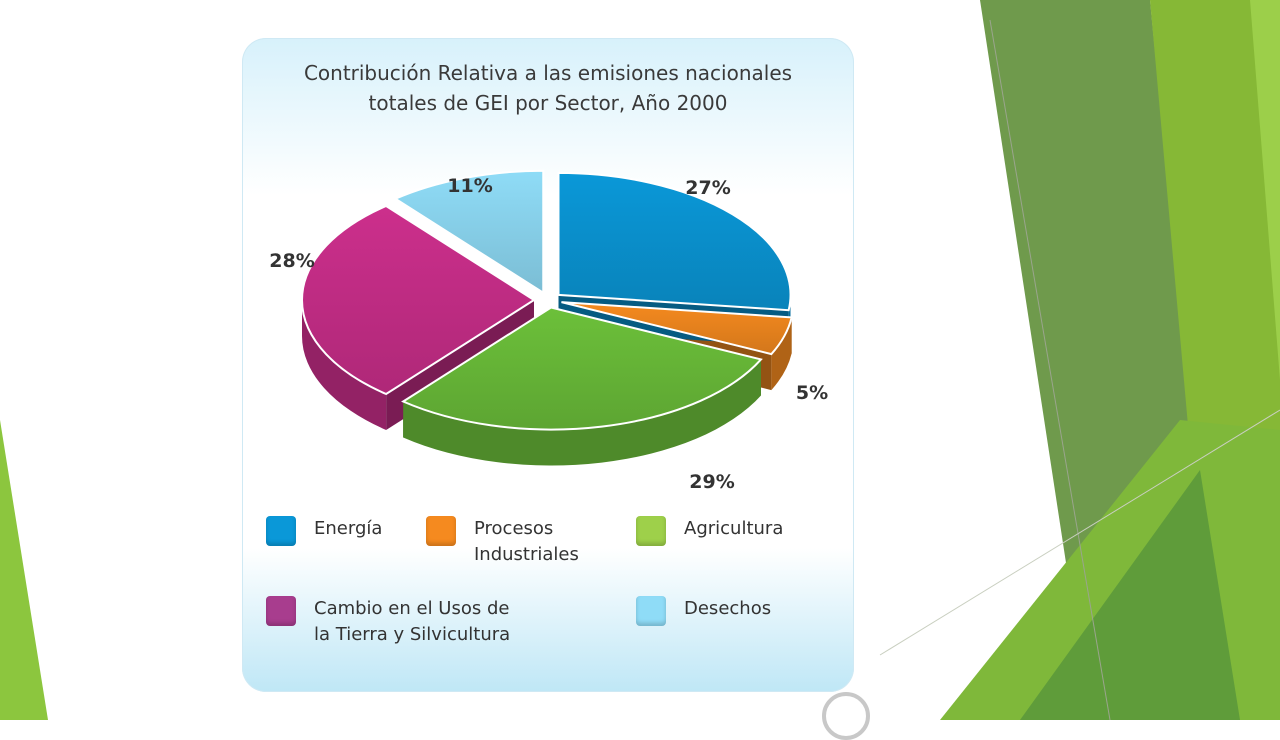 This screenshot has width=1280, height=740. I want to click on legend-label: Desechos, so click(728, 608).